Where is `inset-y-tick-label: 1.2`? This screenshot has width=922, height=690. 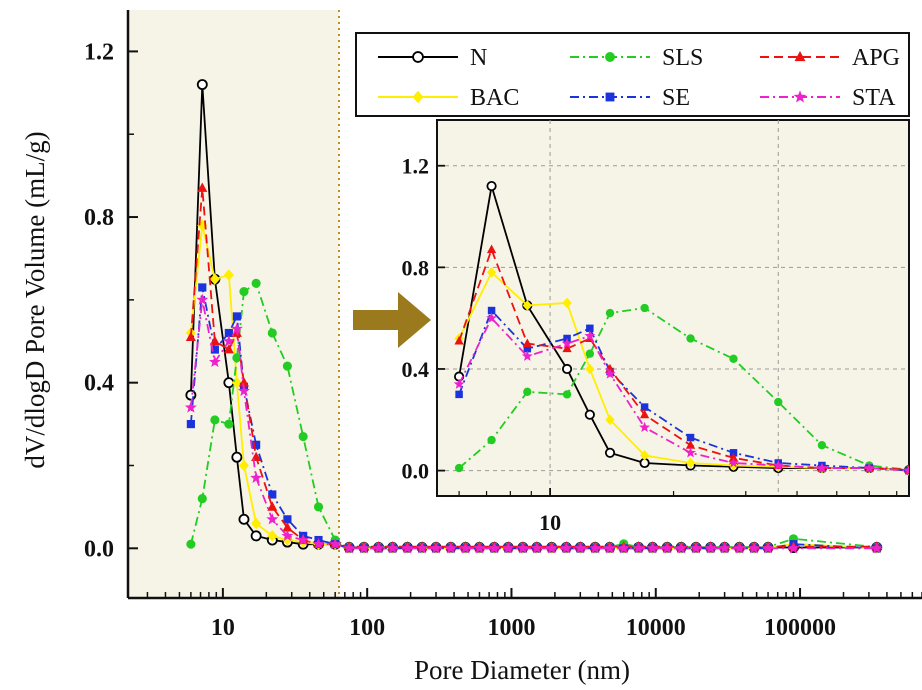 inset-y-tick-label: 1.2 is located at coordinates (416, 166).